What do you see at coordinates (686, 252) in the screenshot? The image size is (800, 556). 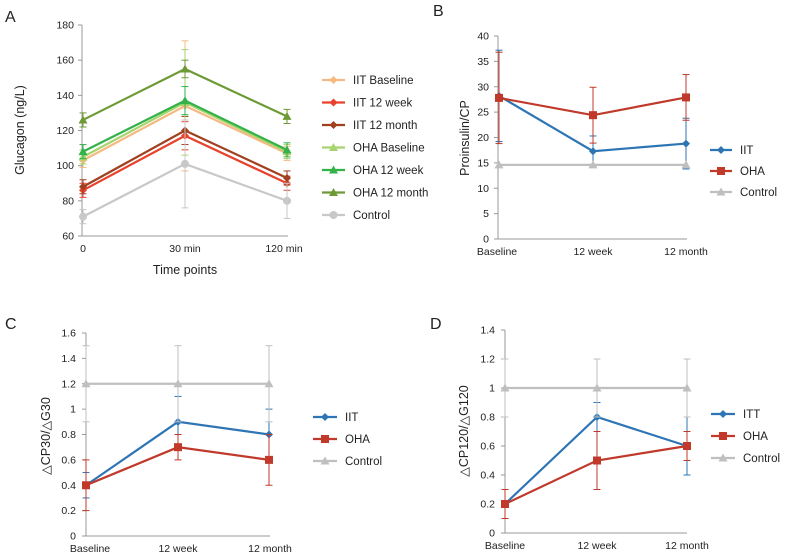 I see `x-tick-label: 12 month` at bounding box center [686, 252].